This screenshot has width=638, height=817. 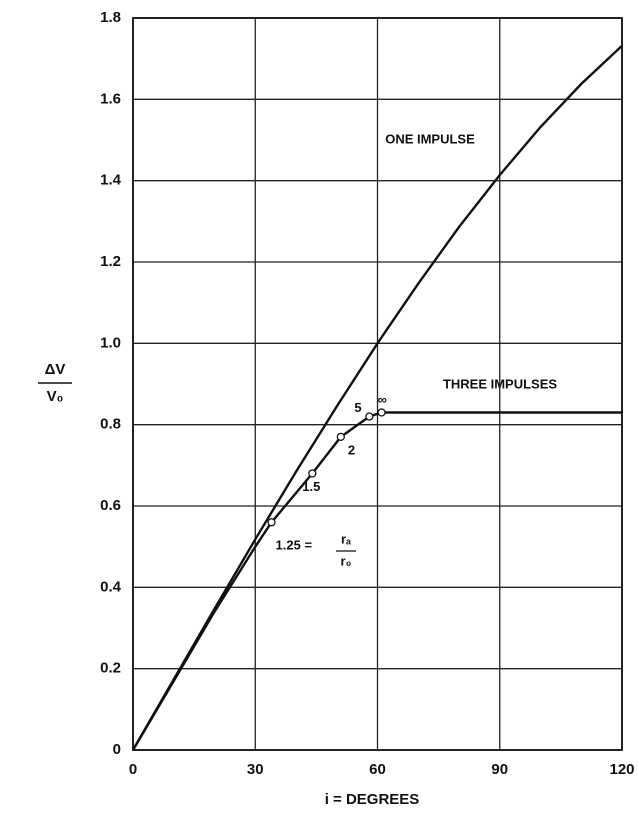 What do you see at coordinates (110, 17) in the screenshot?
I see `y-tick-label: 1.8` at bounding box center [110, 17].